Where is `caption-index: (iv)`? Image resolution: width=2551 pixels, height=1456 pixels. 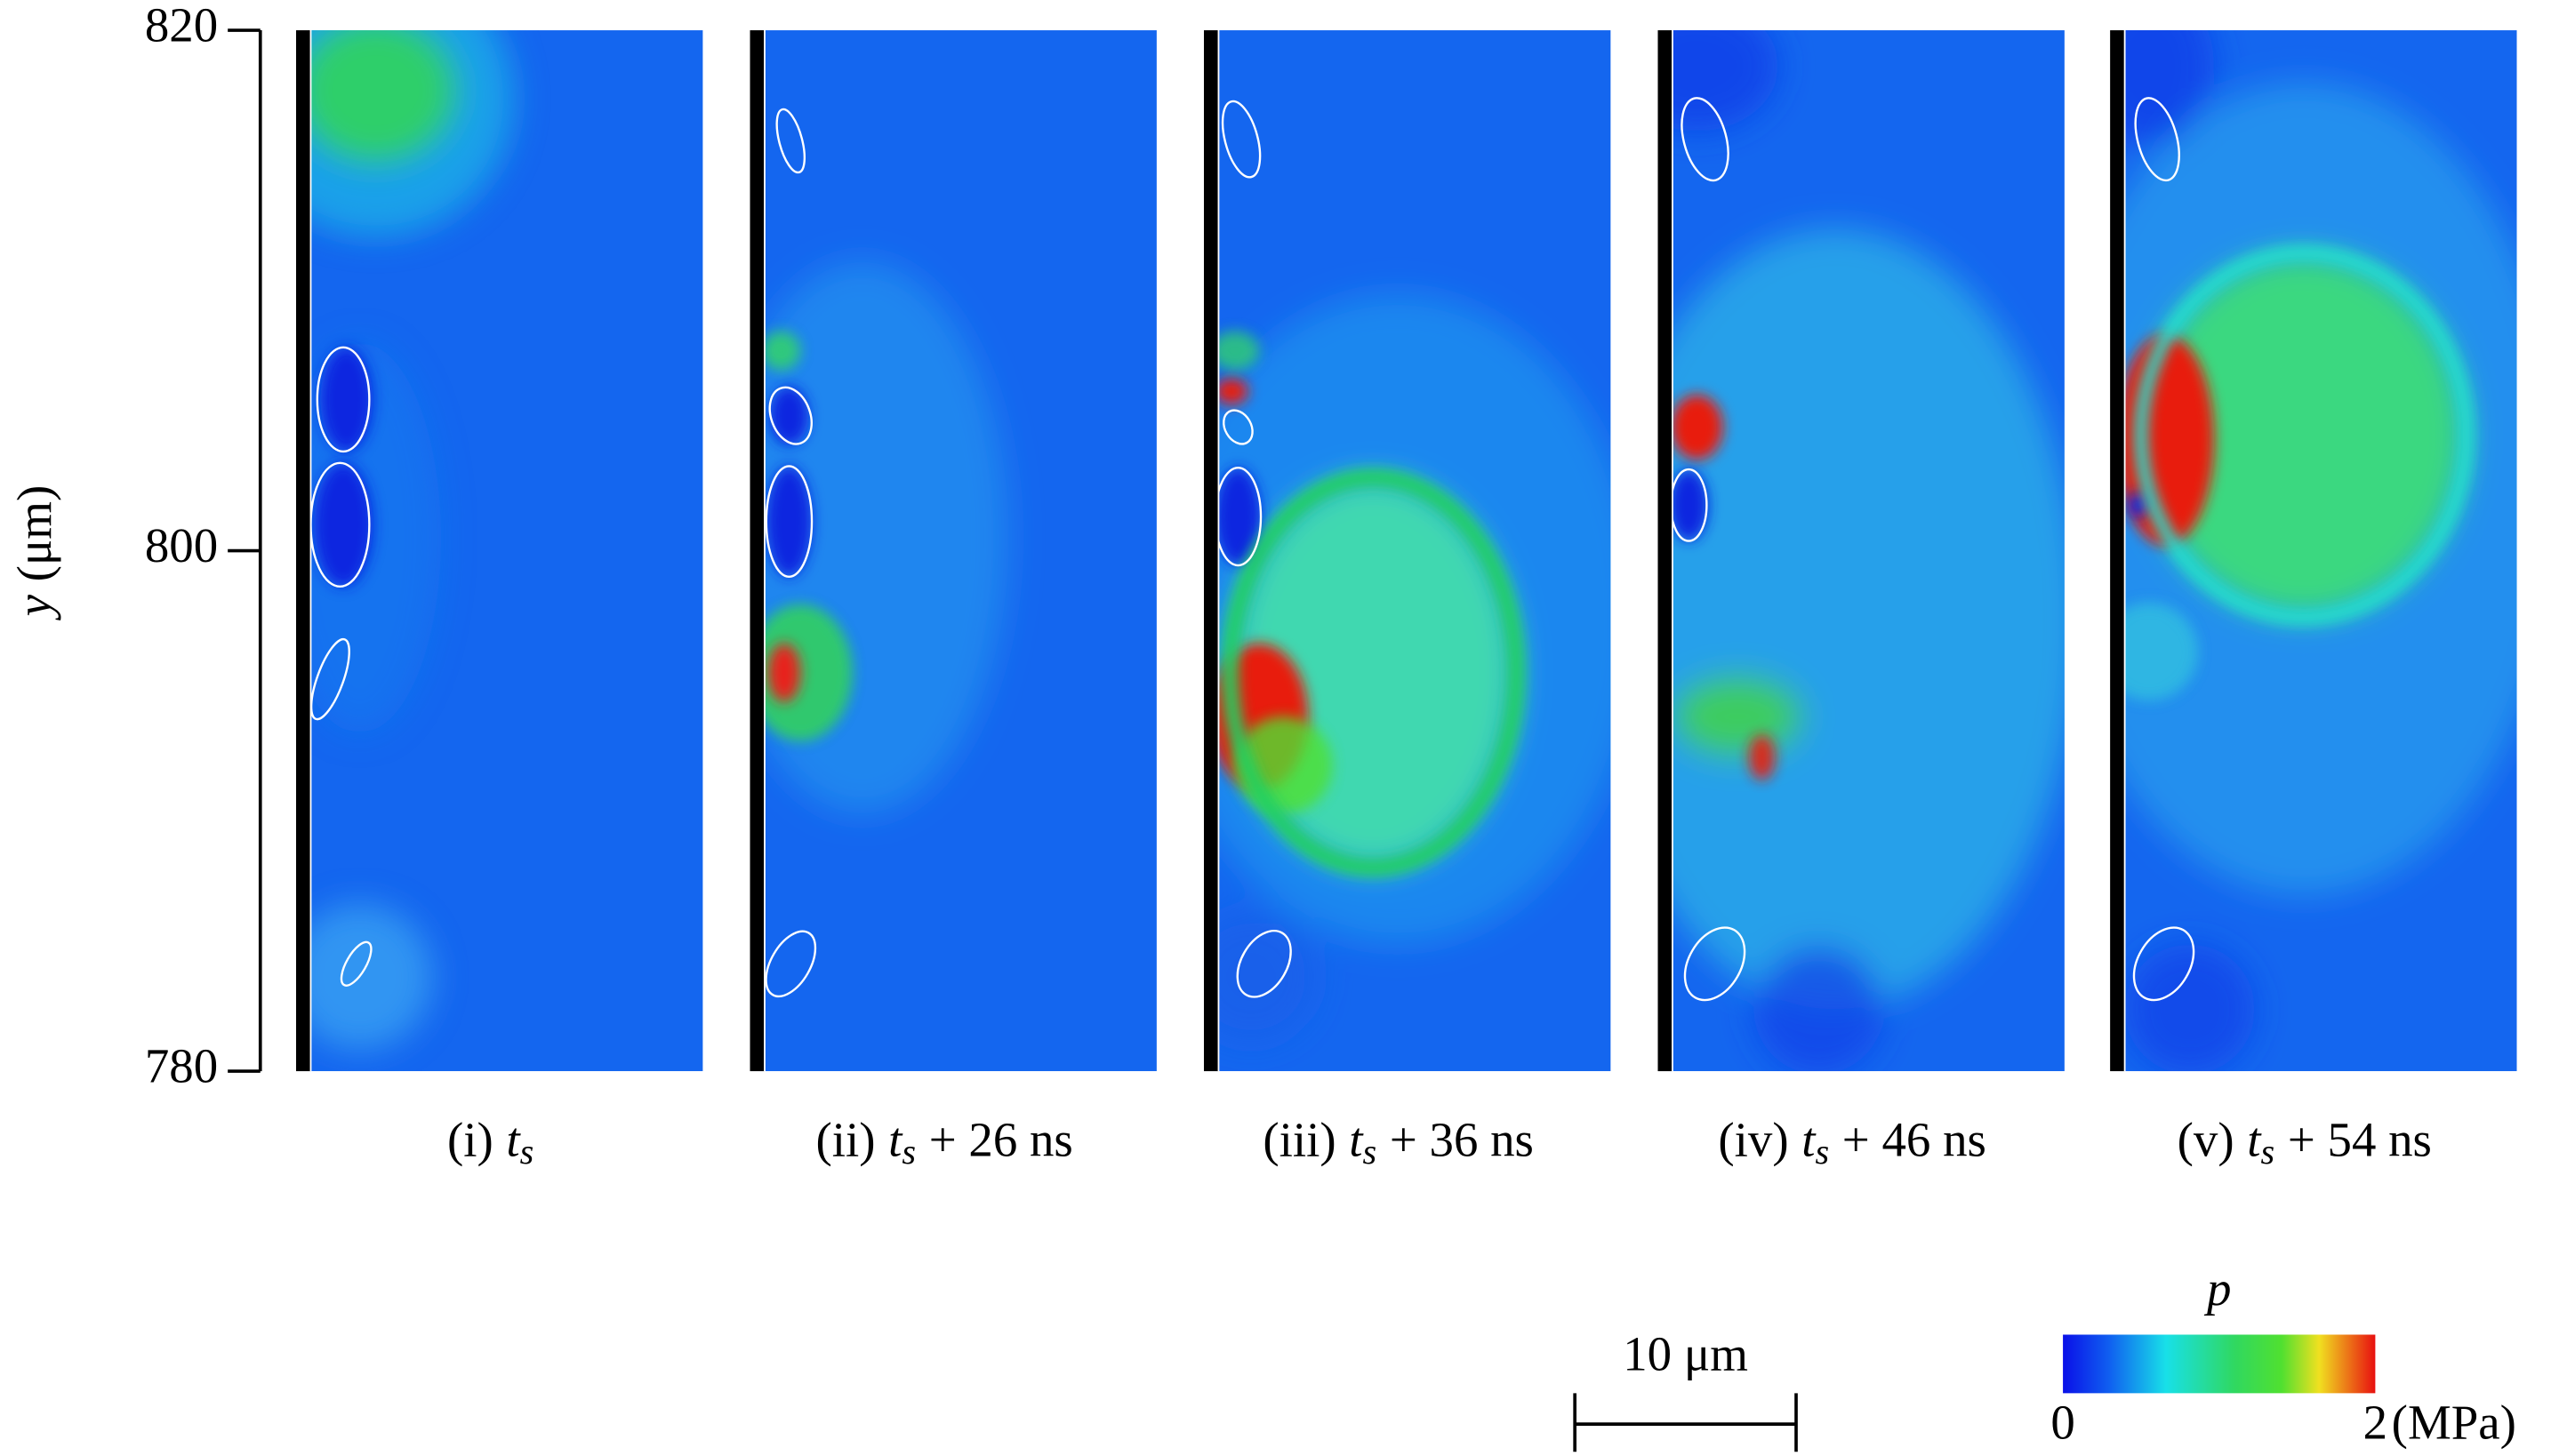
caption-index: (iv) is located at coordinates (1753, 1139).